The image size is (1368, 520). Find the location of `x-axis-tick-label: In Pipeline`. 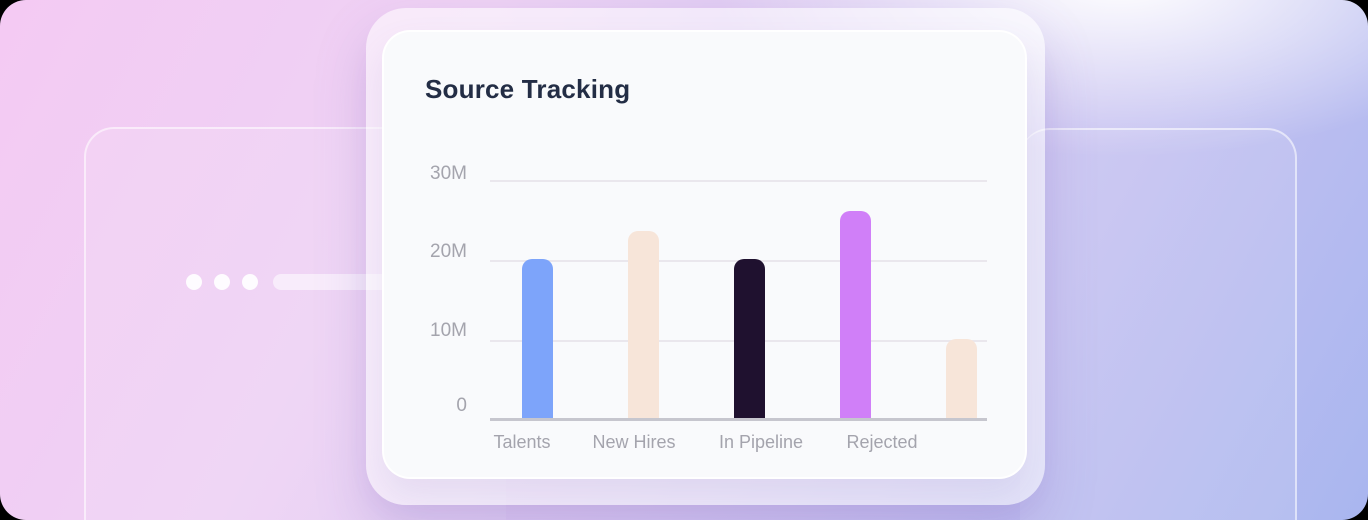

x-axis-tick-label: In Pipeline is located at coordinates (761, 442).